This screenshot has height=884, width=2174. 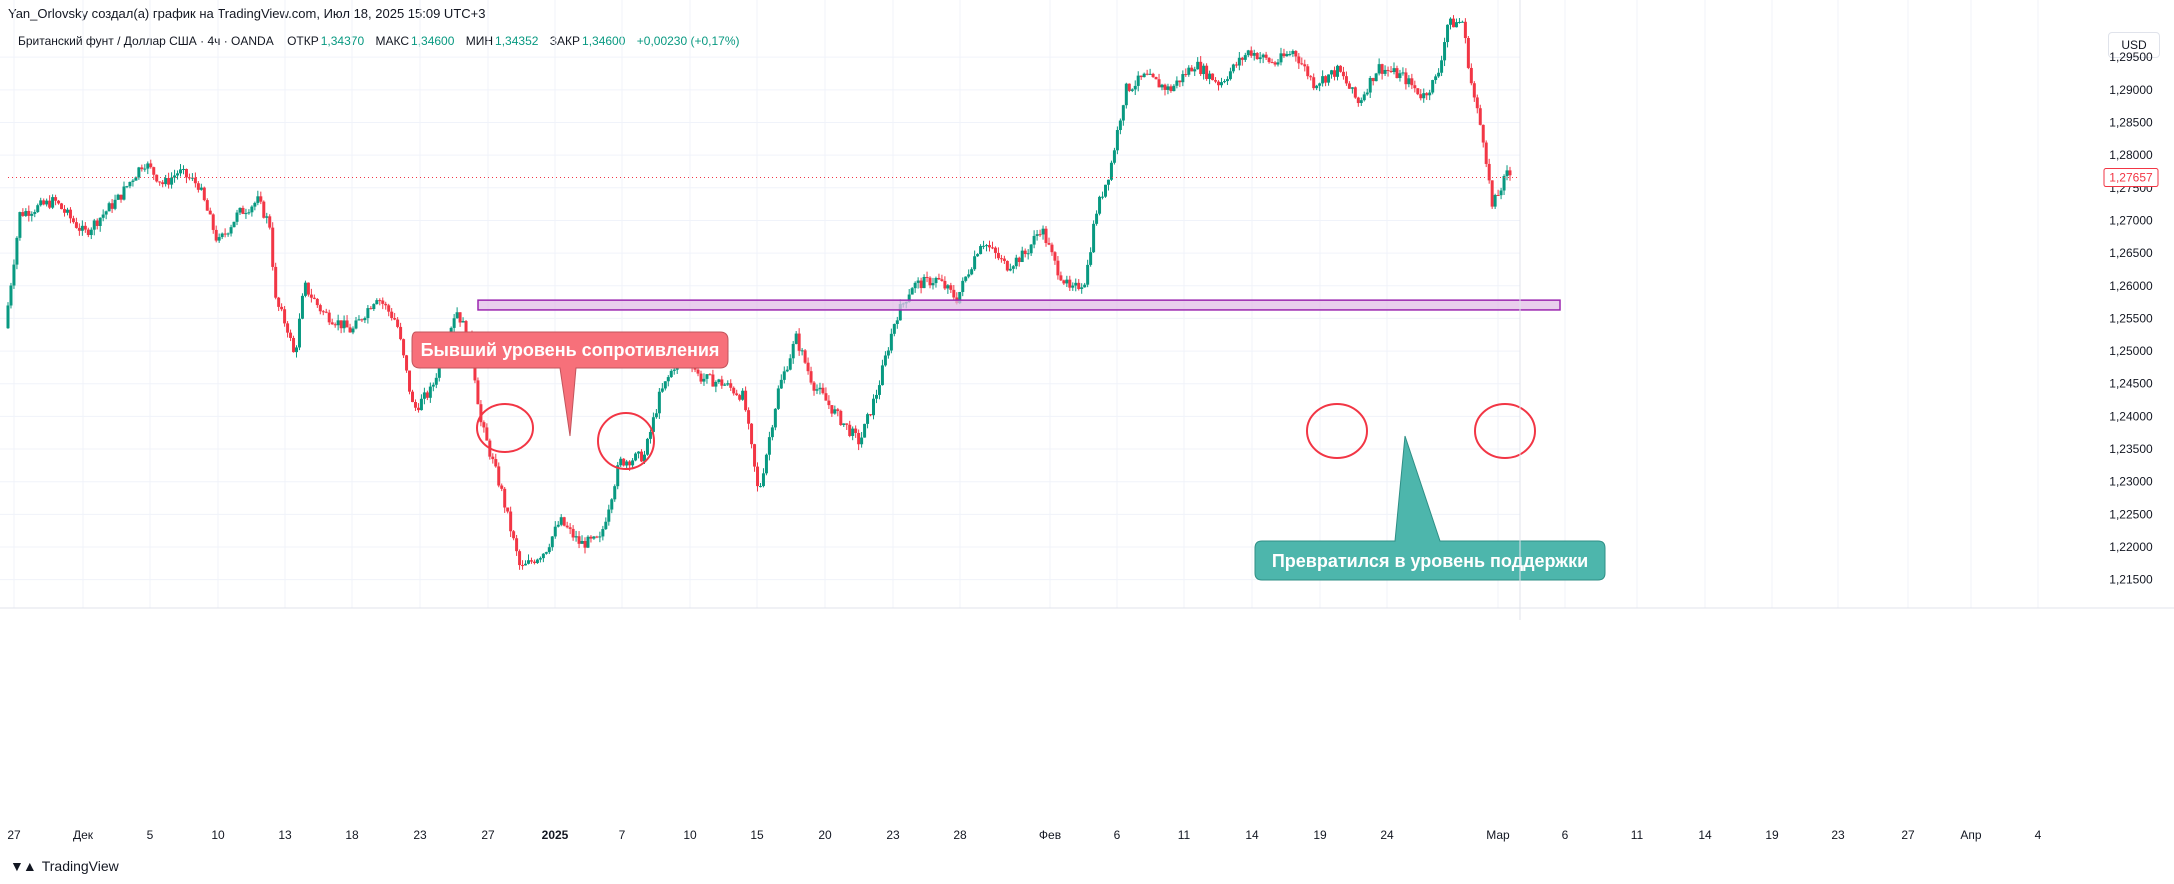 I want to click on open-label: ОТКР, so click(x=303, y=41).